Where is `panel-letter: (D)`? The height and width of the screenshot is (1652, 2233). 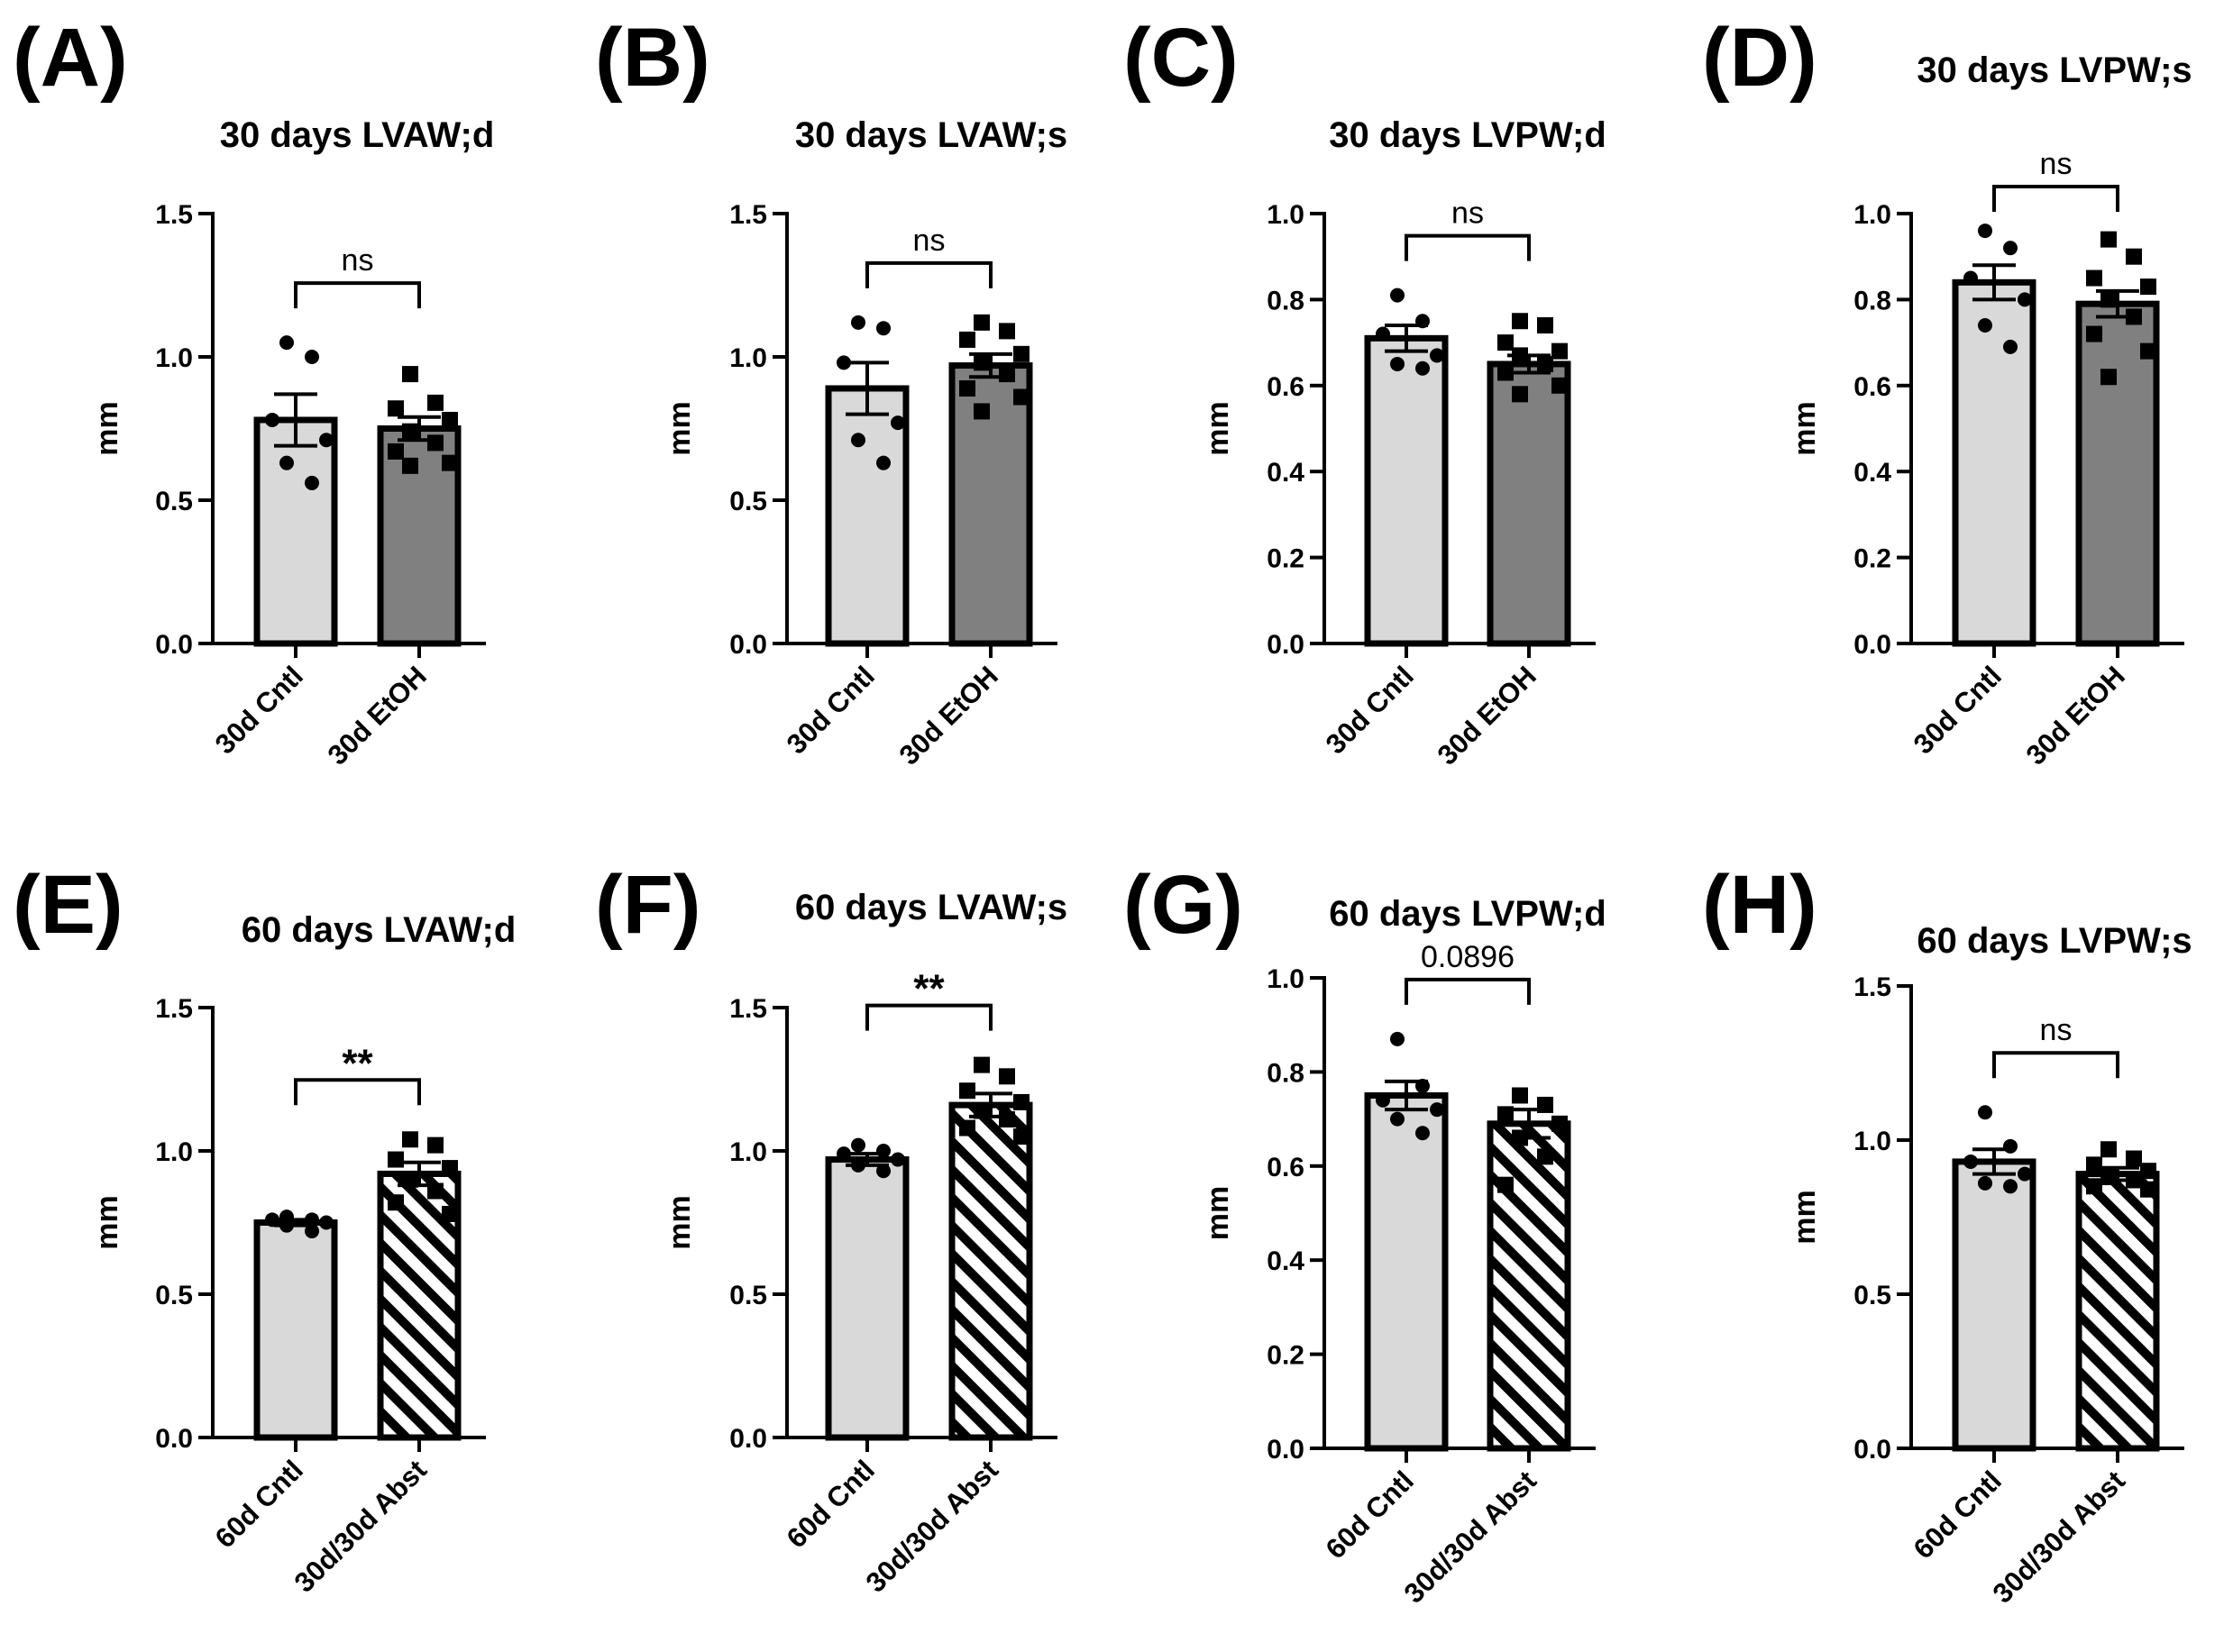 panel-letter: (D) is located at coordinates (1759, 58).